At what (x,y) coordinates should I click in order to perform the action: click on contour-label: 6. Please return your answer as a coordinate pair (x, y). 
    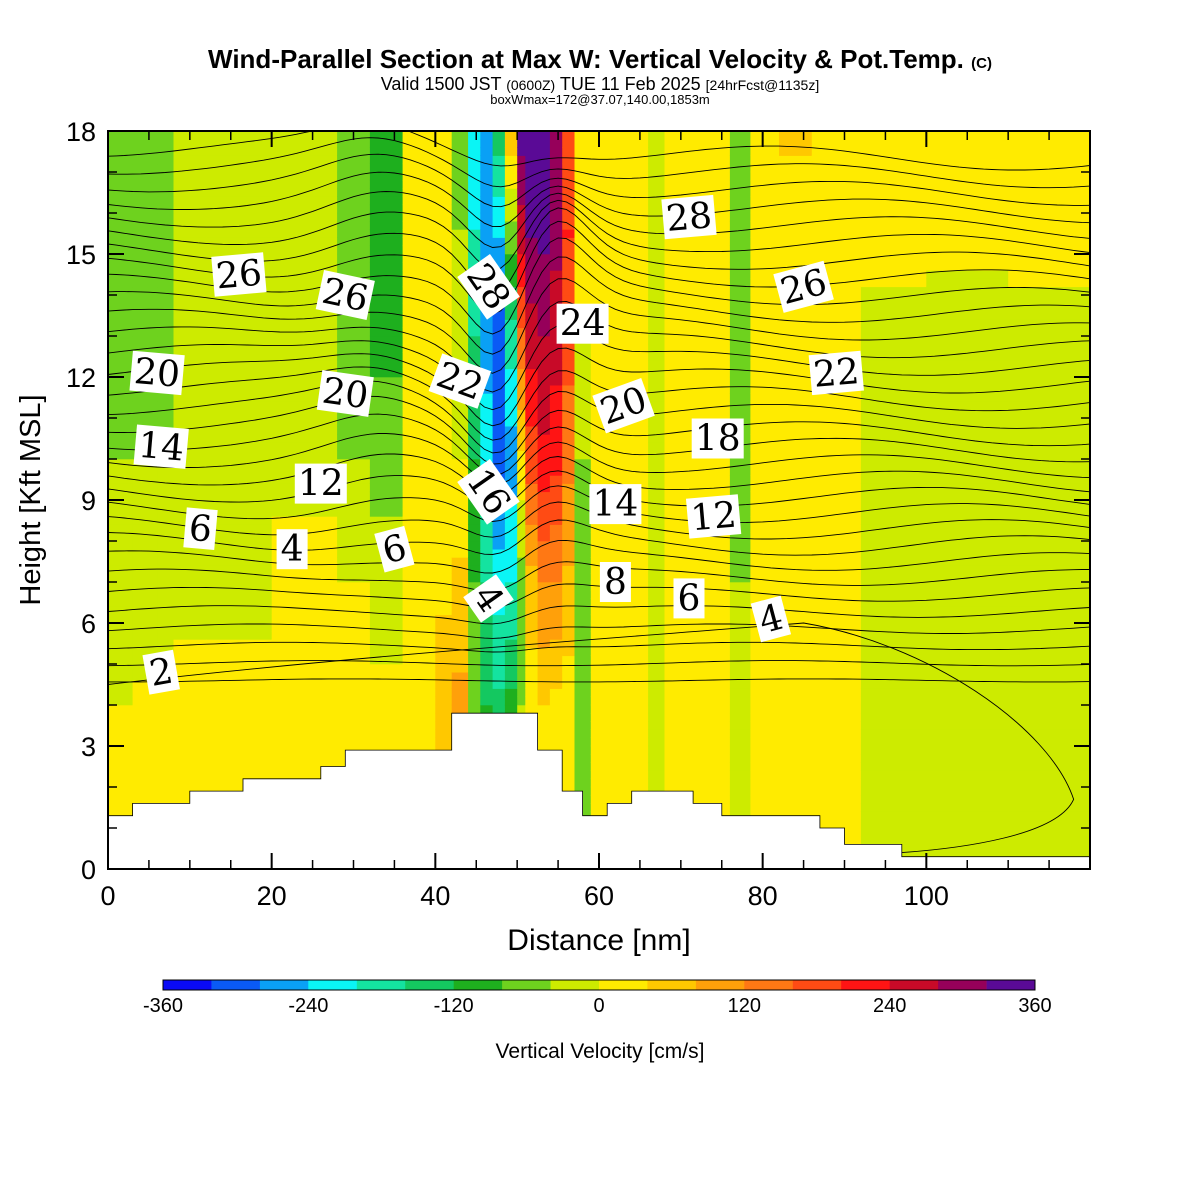
    Looking at the image, I should click on (689, 598).